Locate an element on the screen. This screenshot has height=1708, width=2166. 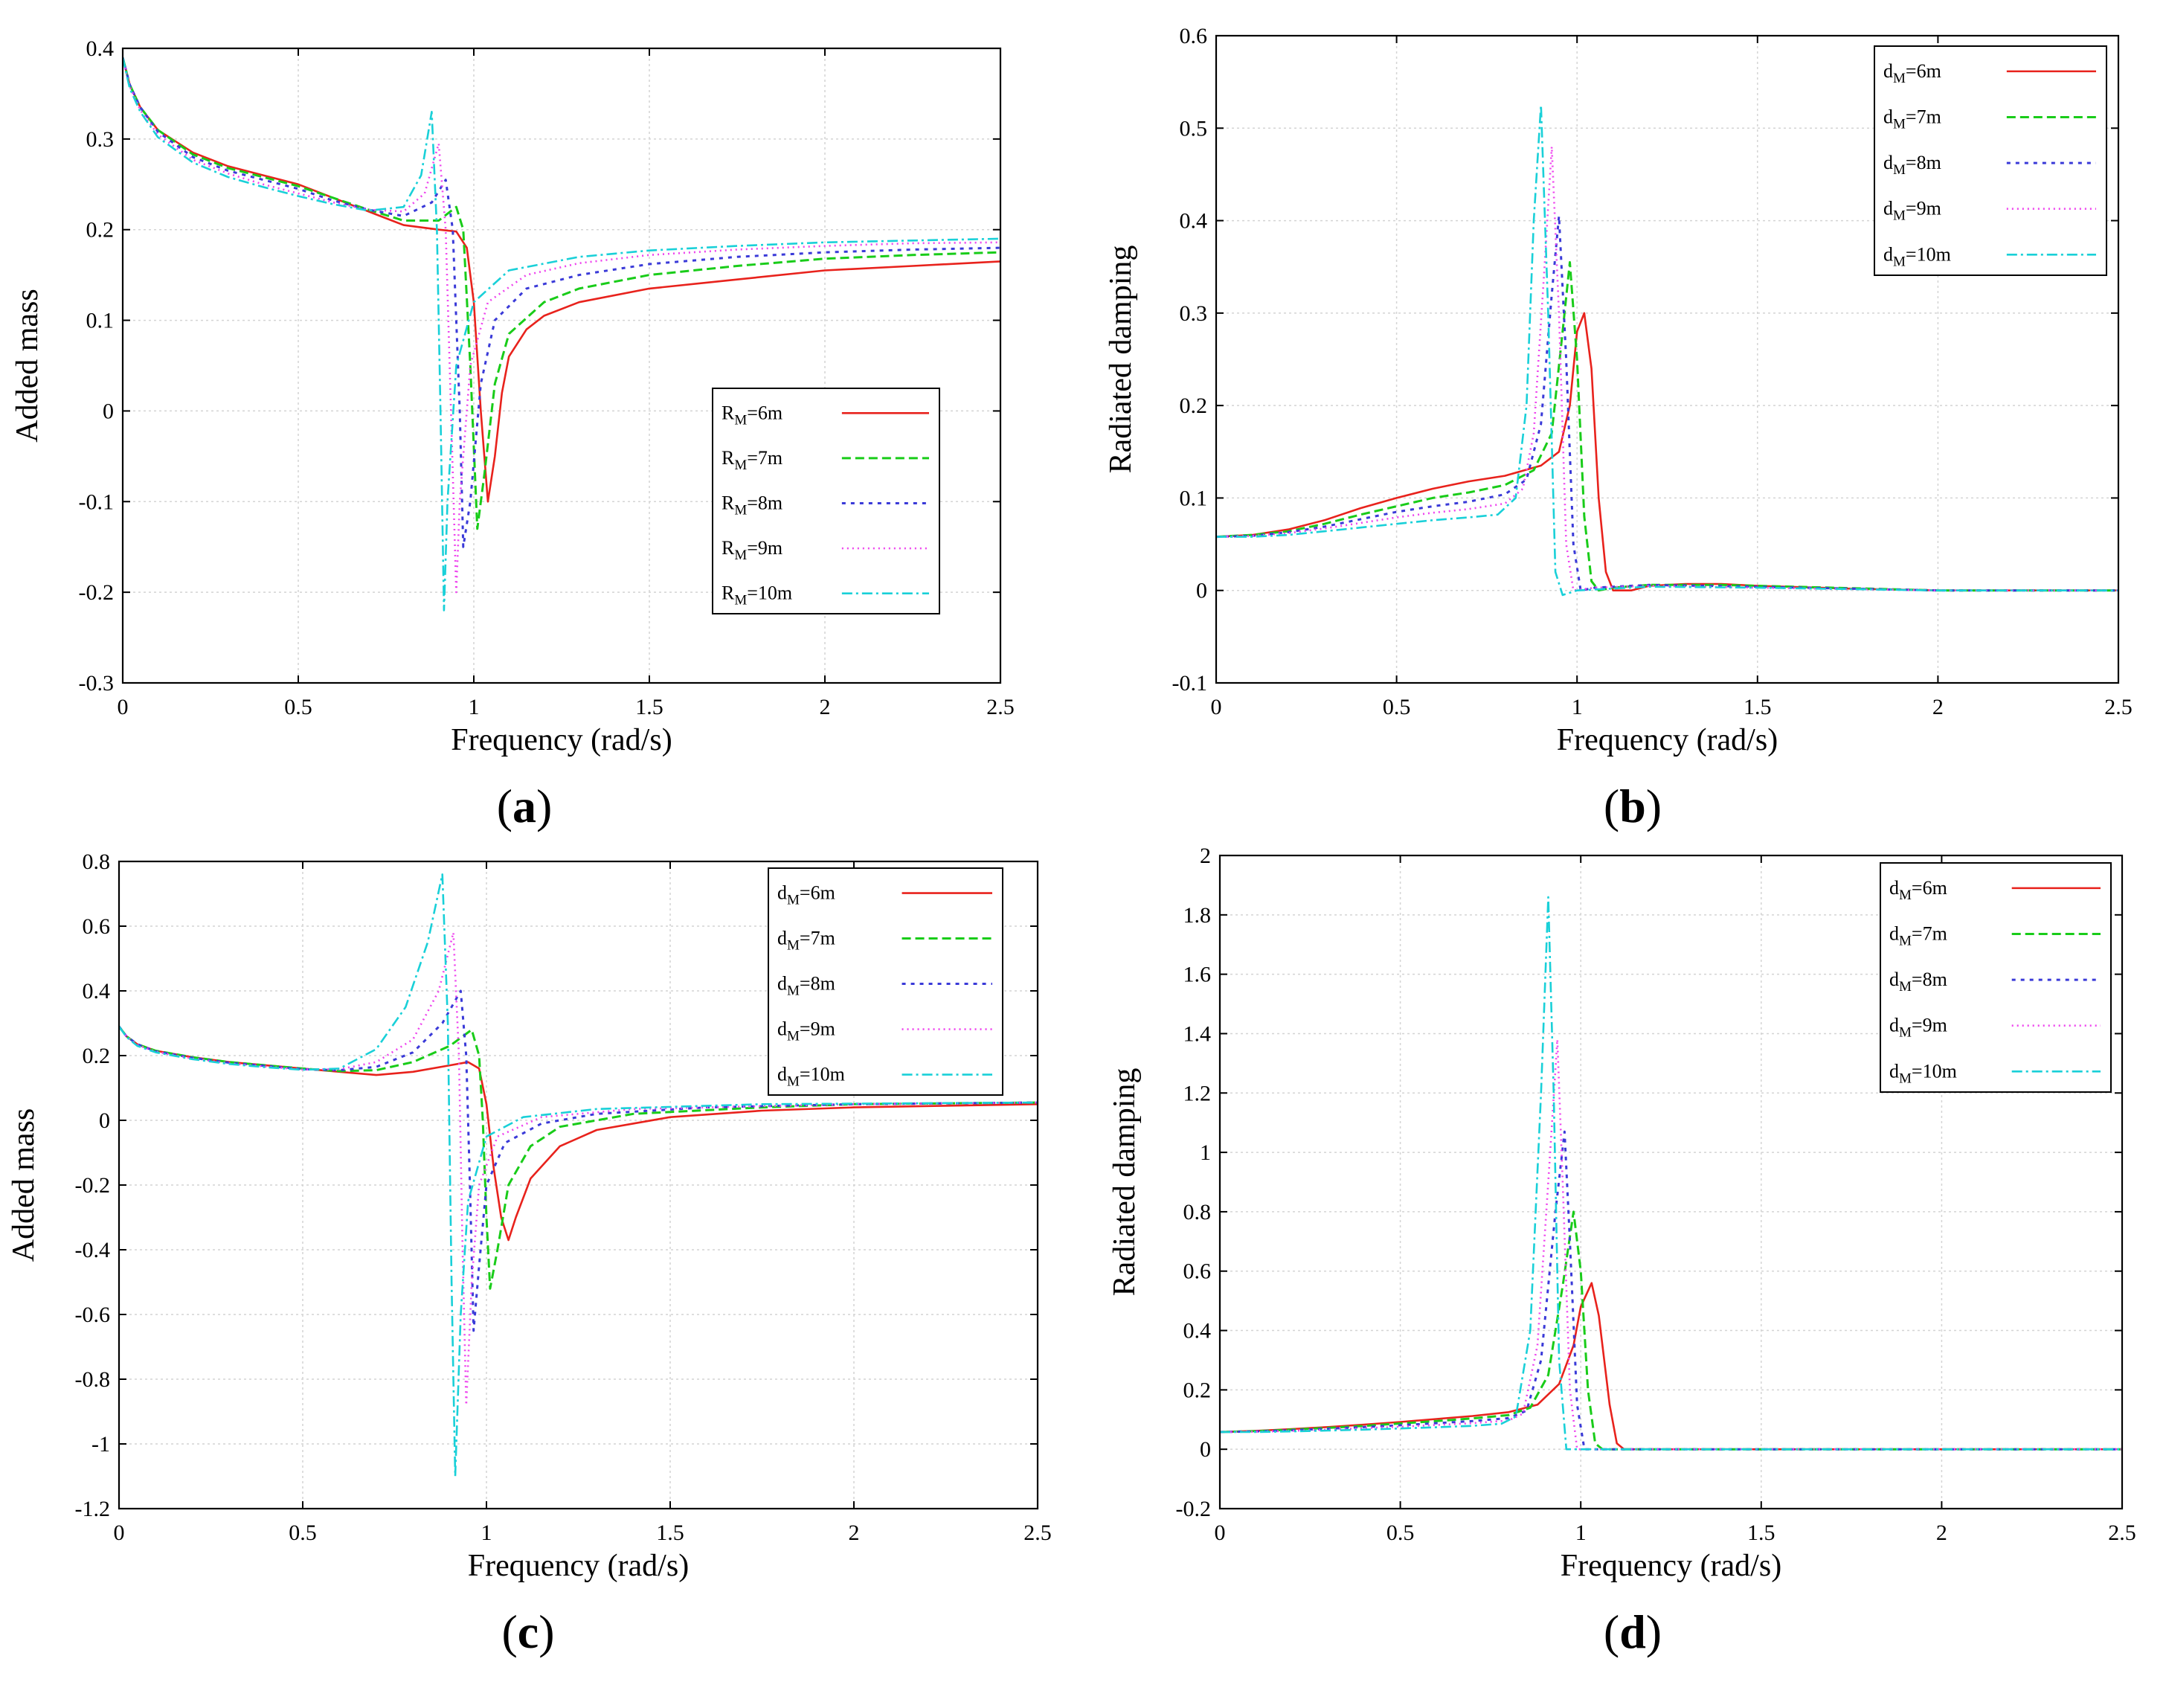
y-axis-label: Added mass is located at coordinates (24, 1185).